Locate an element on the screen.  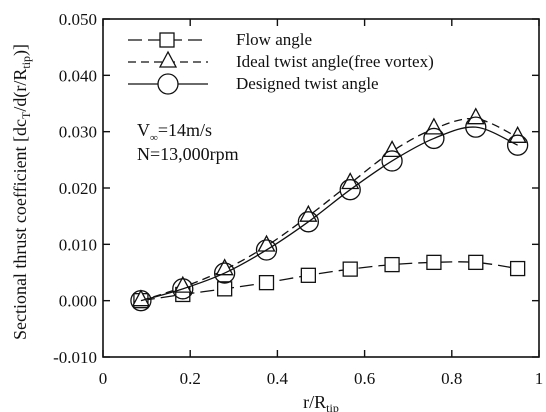
y-tick-label: 0.000 is located at coordinates (78, 301).